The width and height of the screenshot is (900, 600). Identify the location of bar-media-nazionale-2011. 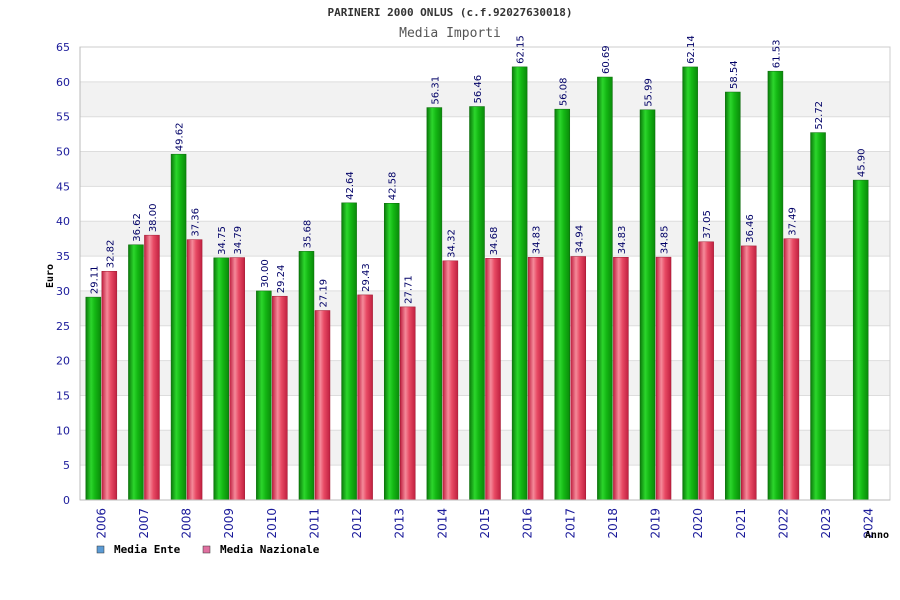
(322, 405).